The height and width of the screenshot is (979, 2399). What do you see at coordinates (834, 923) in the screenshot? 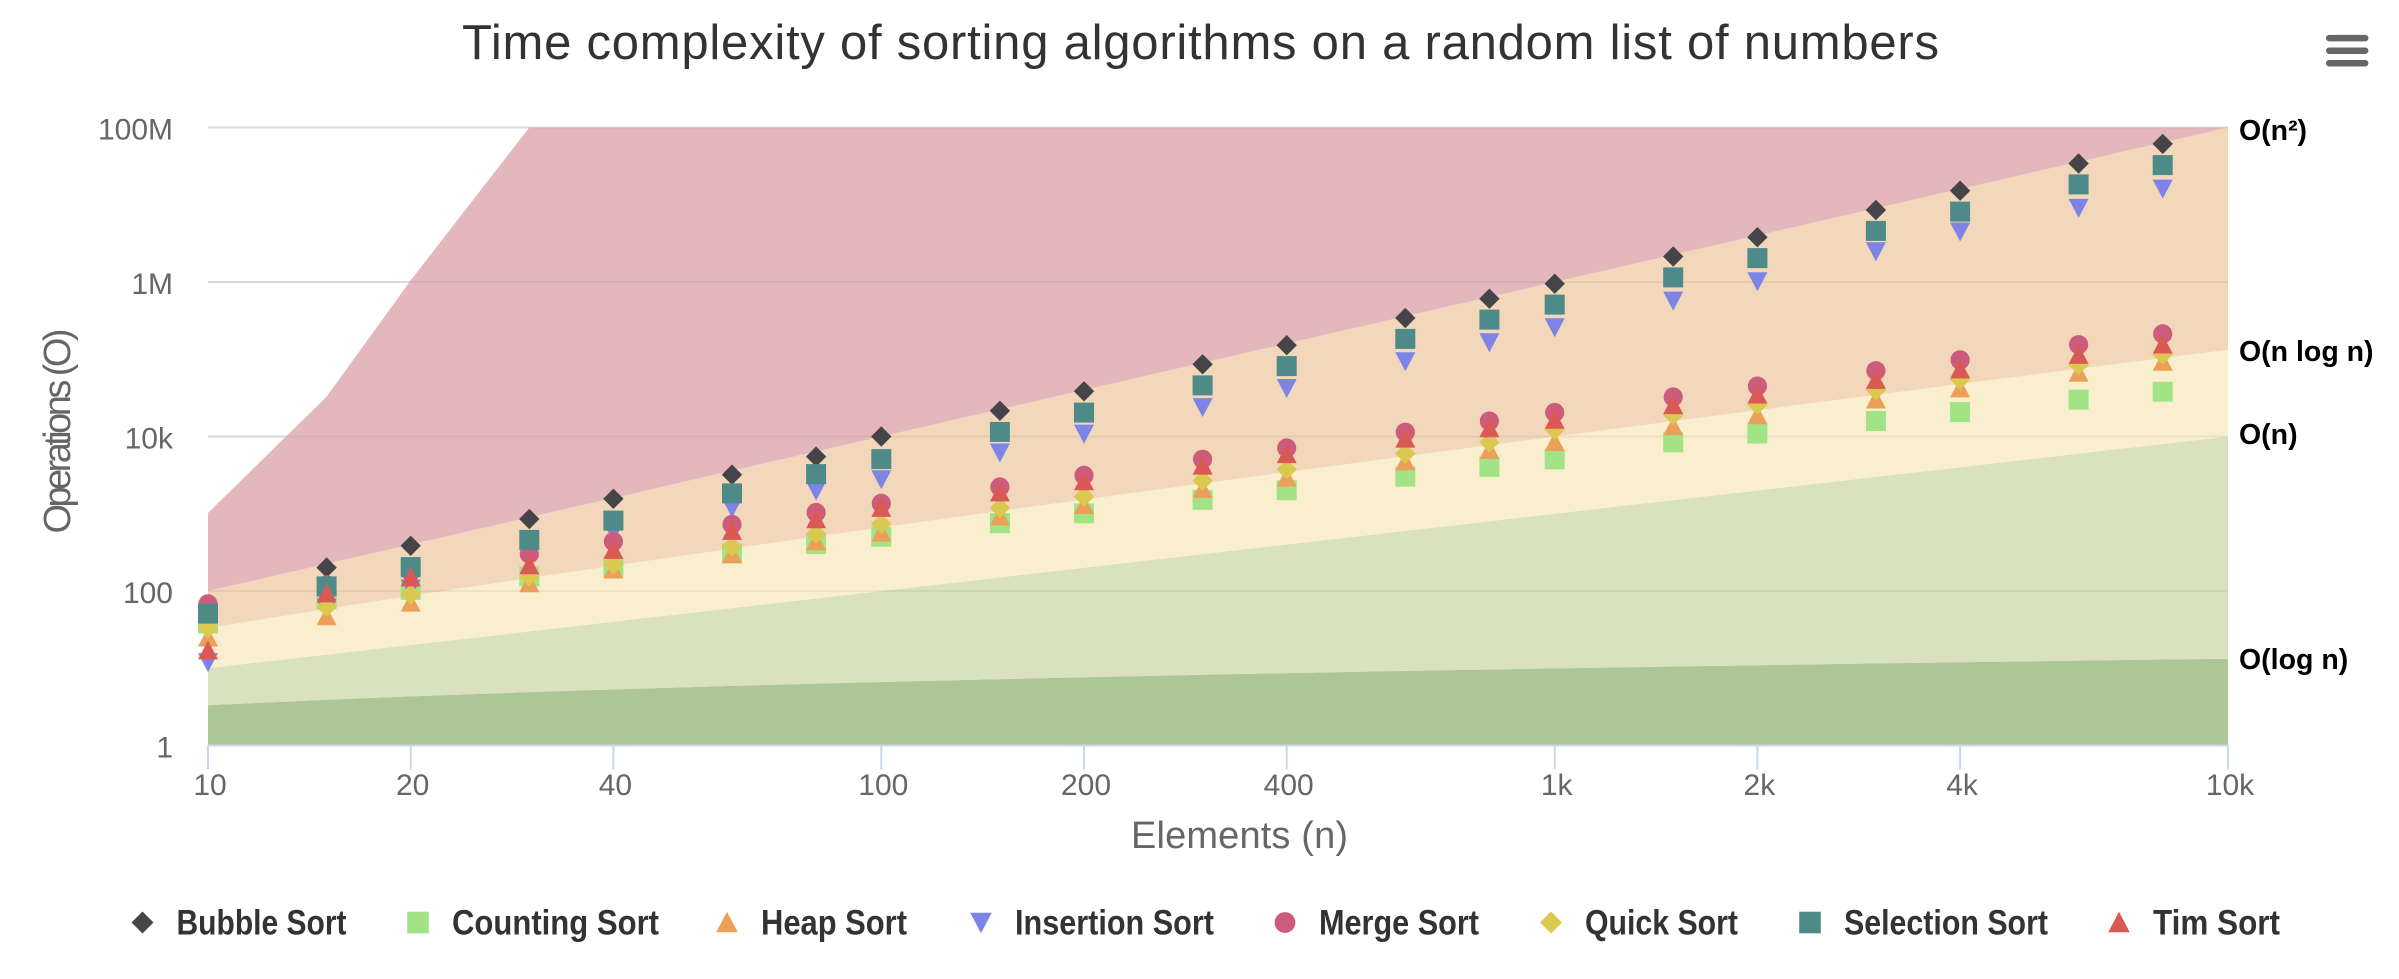
I see `svg-text: Heap Sort` at bounding box center [834, 923].